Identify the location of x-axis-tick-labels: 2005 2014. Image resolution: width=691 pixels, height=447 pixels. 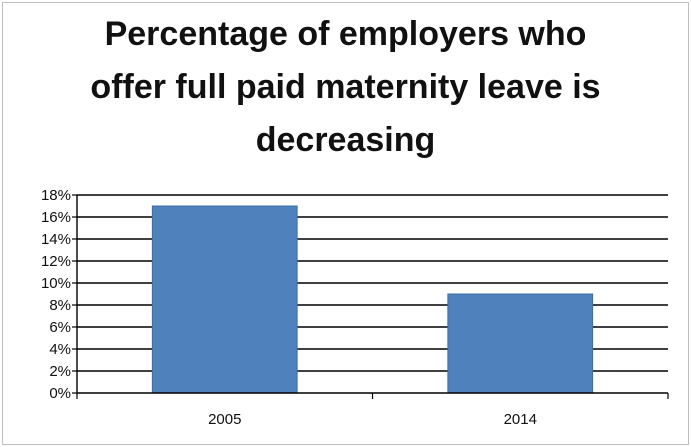
(372, 419).